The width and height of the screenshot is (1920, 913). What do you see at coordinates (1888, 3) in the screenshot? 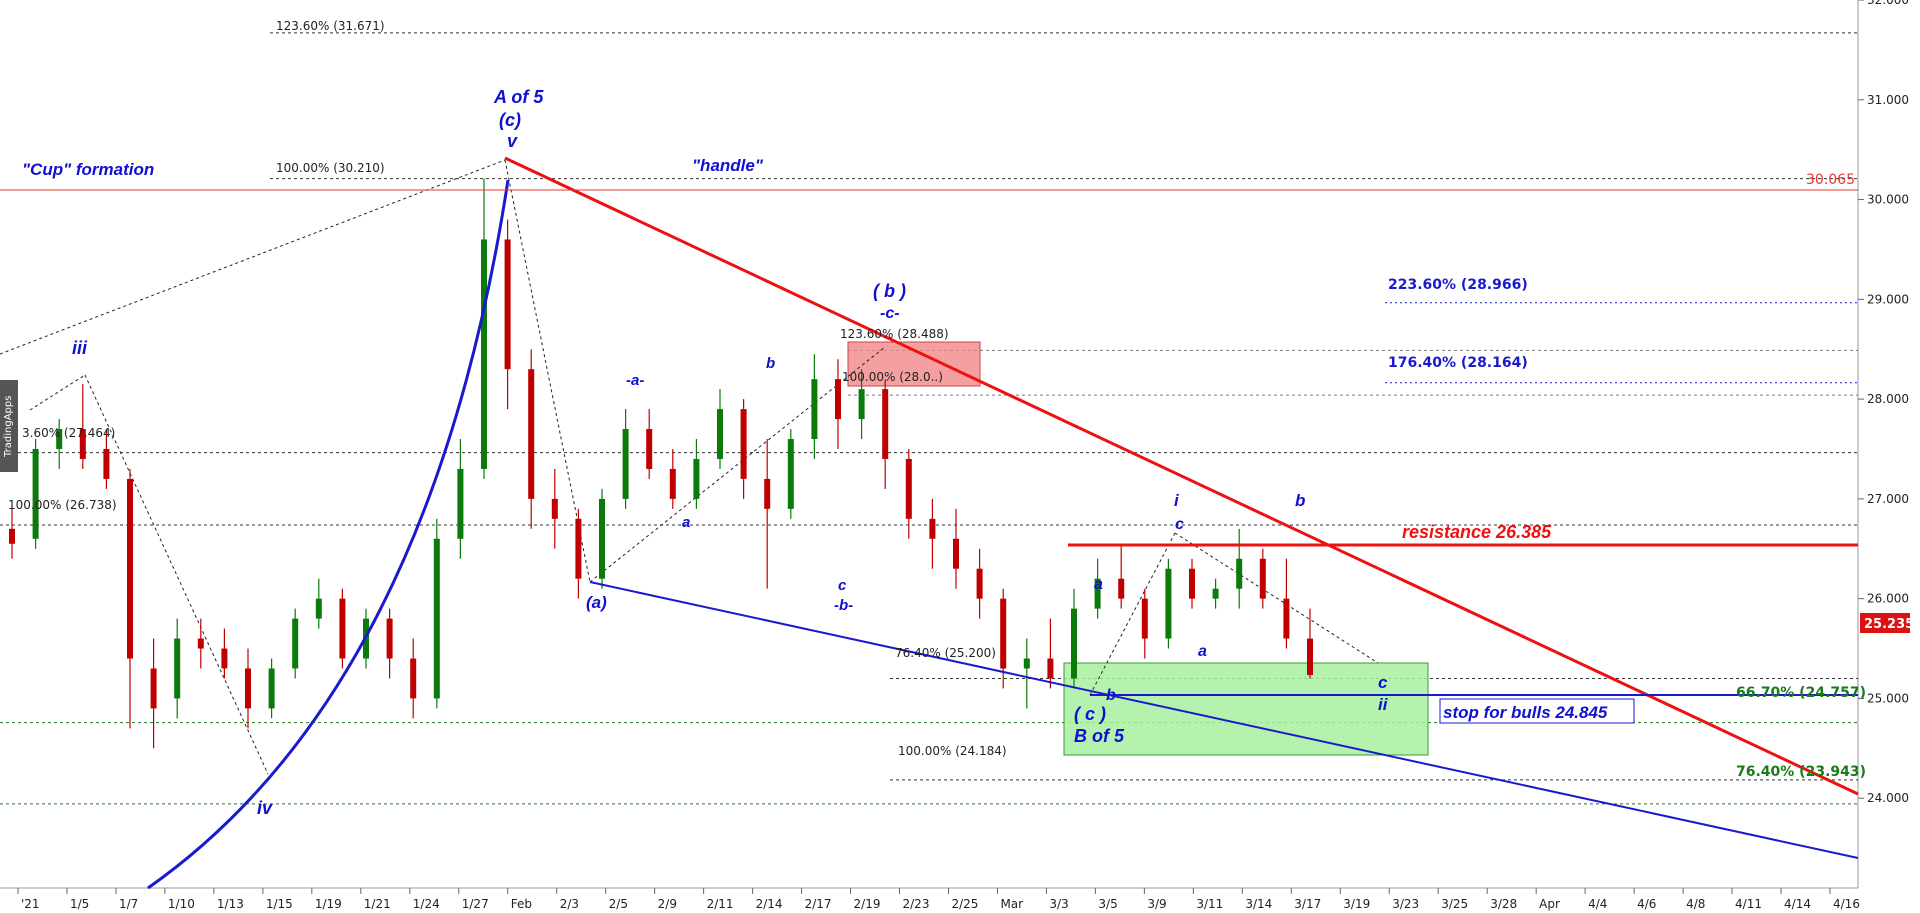
I see `y-tick-label: 32.000` at bounding box center [1888, 3].